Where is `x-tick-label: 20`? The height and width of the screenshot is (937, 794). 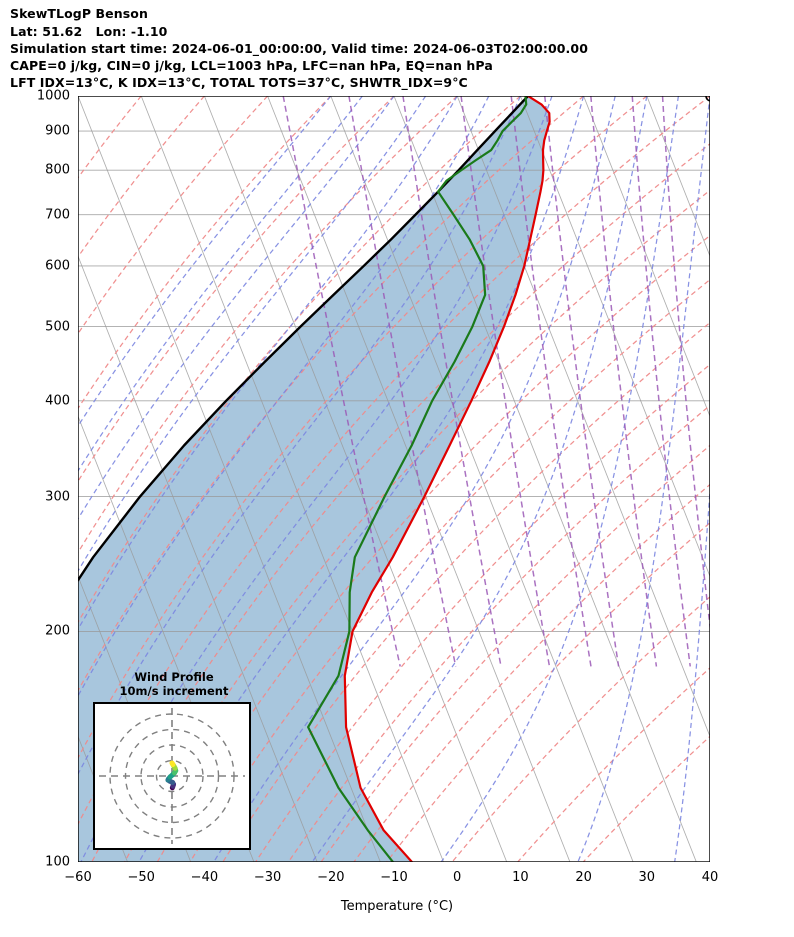
x-tick-label: 20 is located at coordinates (583, 877).